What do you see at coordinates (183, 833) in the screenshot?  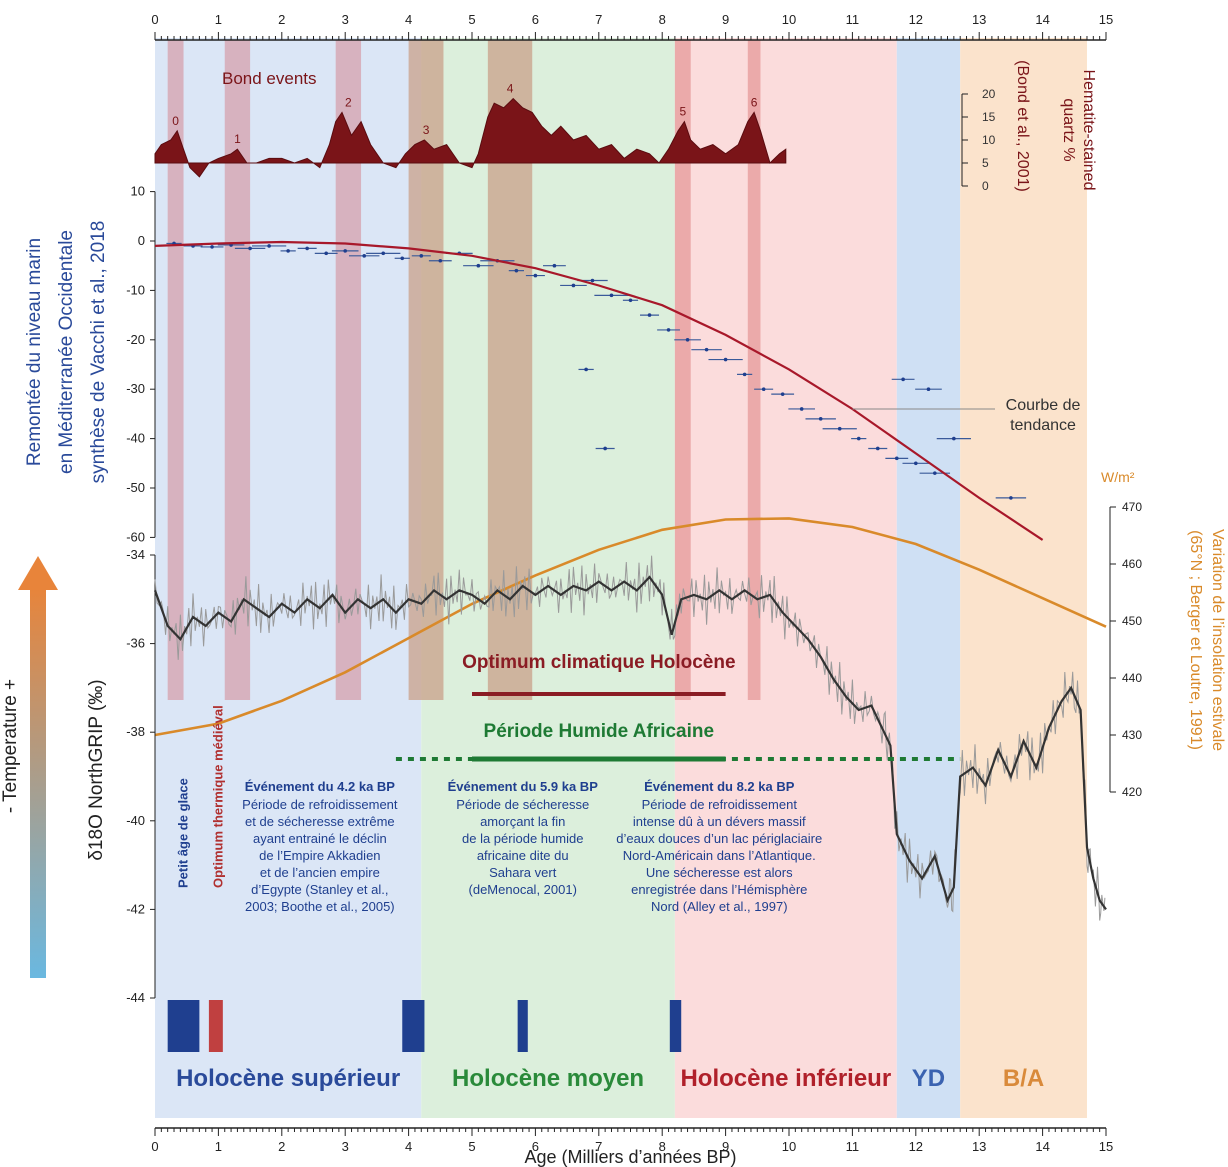 I see `vertical-label-0: Petit âge de glace` at bounding box center [183, 833].